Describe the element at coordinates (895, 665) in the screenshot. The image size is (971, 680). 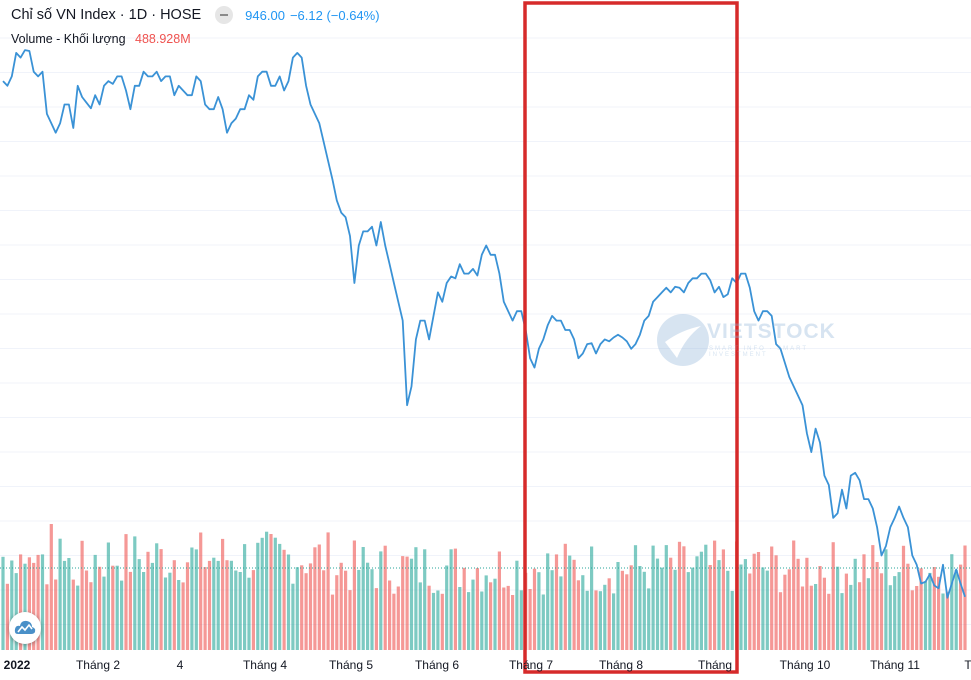
I see `x-tick-label: Tháng 11` at that location.